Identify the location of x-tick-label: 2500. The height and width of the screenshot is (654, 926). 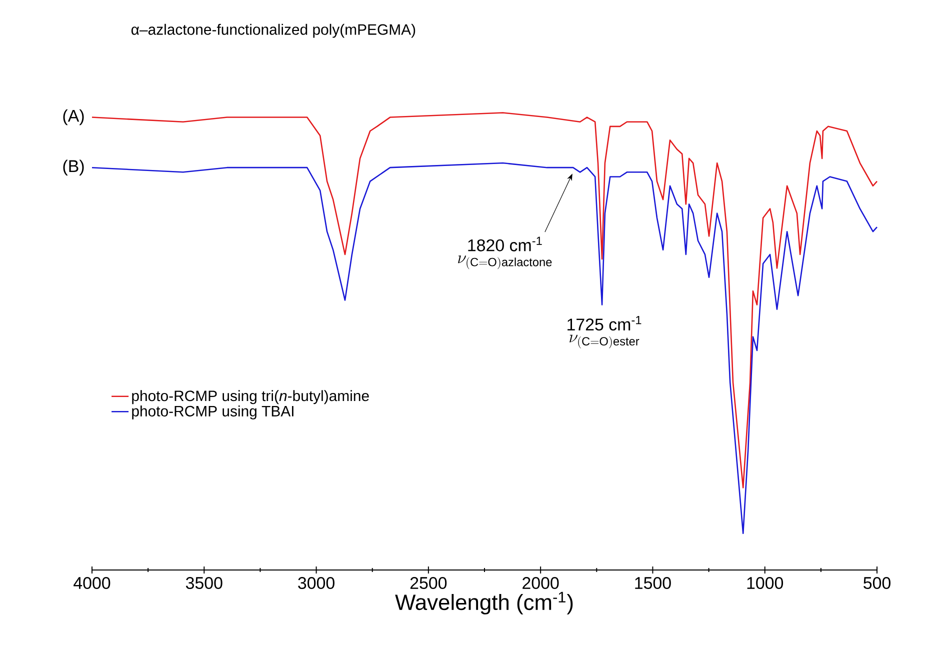
(428, 583).